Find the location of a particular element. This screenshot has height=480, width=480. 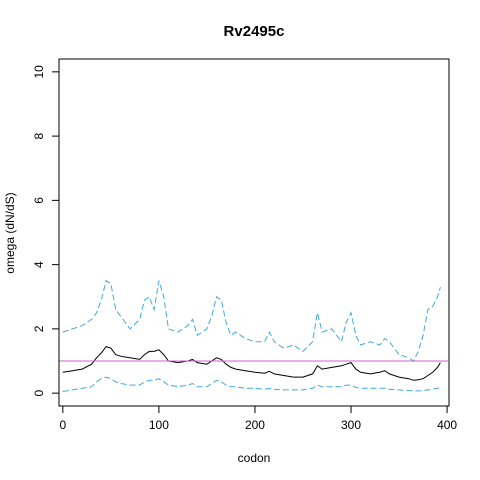

y-tick-label: 4 is located at coordinates (39, 264).